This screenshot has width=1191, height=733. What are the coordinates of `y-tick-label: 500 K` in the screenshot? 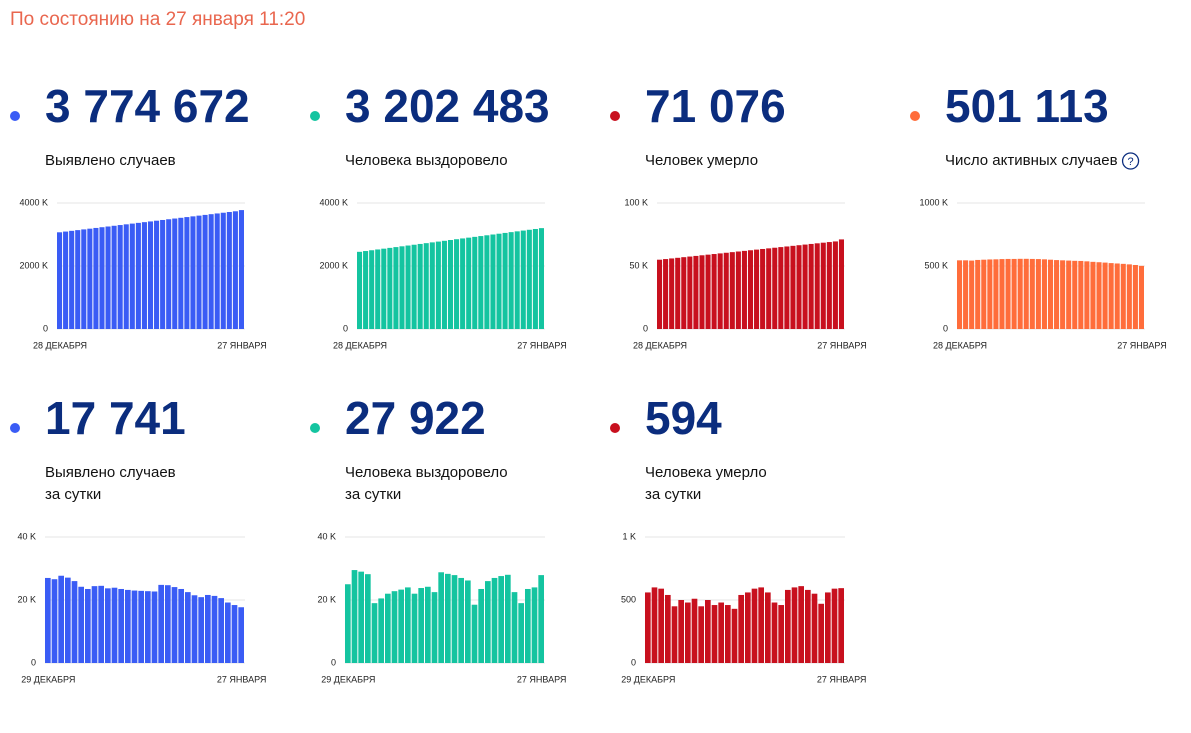 It's located at (936, 265).